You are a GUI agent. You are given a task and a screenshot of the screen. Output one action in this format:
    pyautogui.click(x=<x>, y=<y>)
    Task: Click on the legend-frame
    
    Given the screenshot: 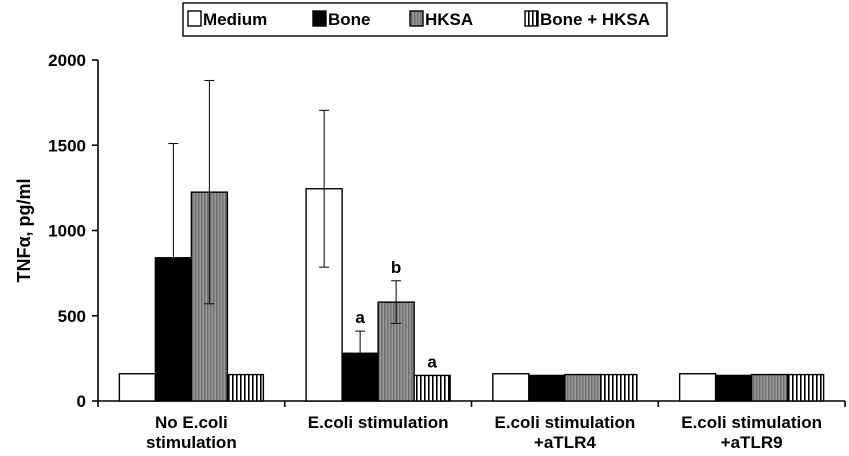 What is the action you would take?
    pyautogui.click(x=425, y=19)
    